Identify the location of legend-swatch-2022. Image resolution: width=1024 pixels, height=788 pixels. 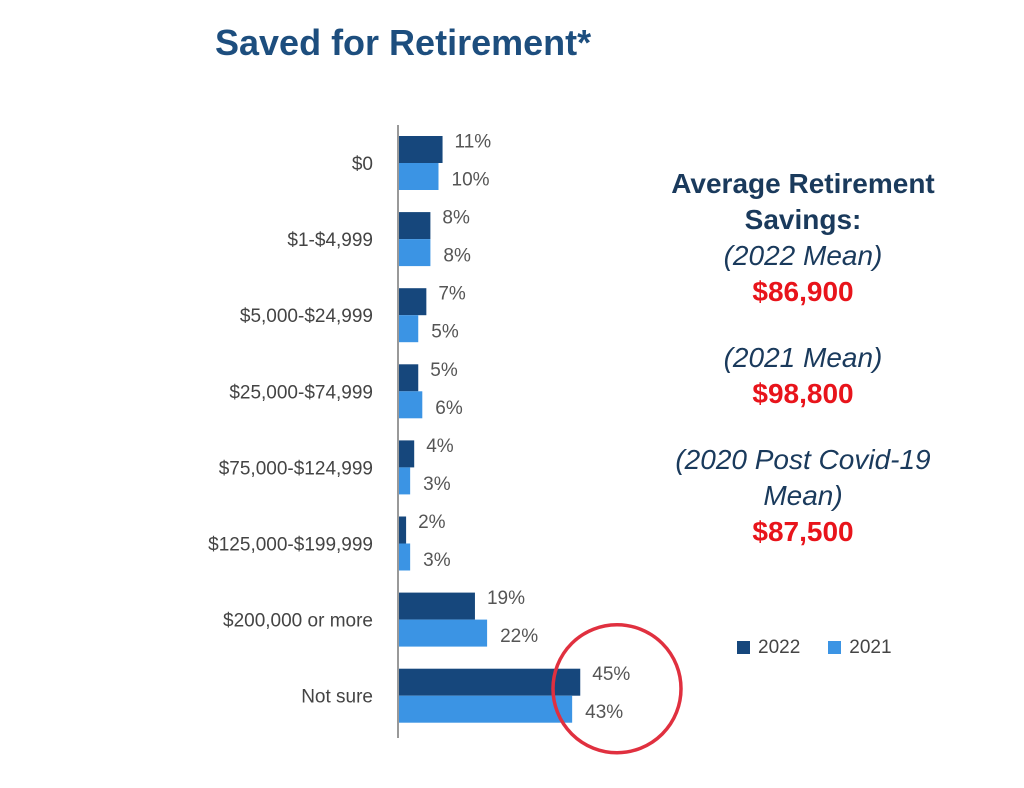
(743, 647).